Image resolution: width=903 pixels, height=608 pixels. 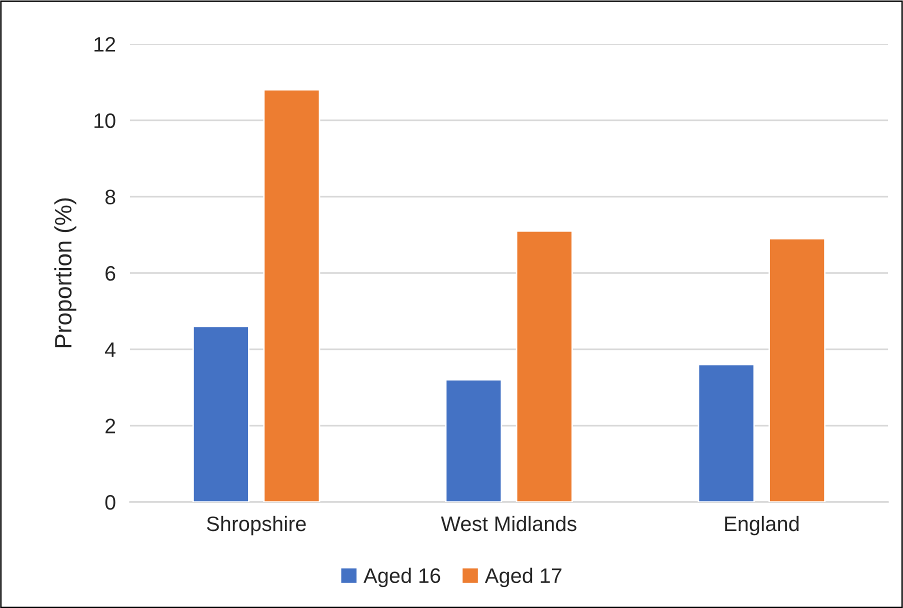 I want to click on y-tick-label: 8, so click(x=110, y=197).